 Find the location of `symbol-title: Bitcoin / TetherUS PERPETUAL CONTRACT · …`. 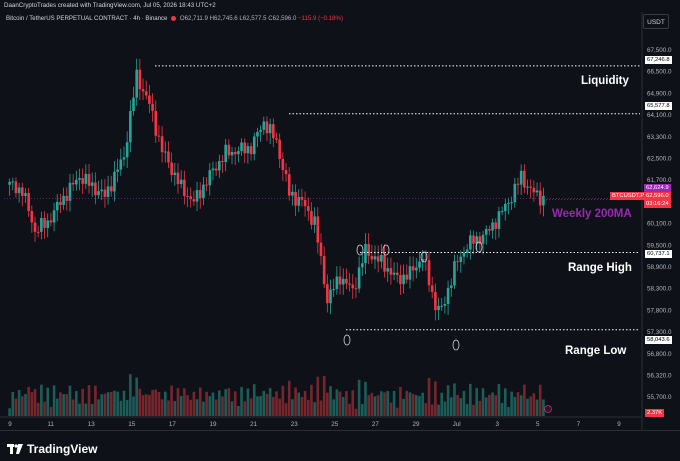

symbol-title: Bitcoin / TetherUS PERPETUAL CONTRACT · … is located at coordinates (87, 18).